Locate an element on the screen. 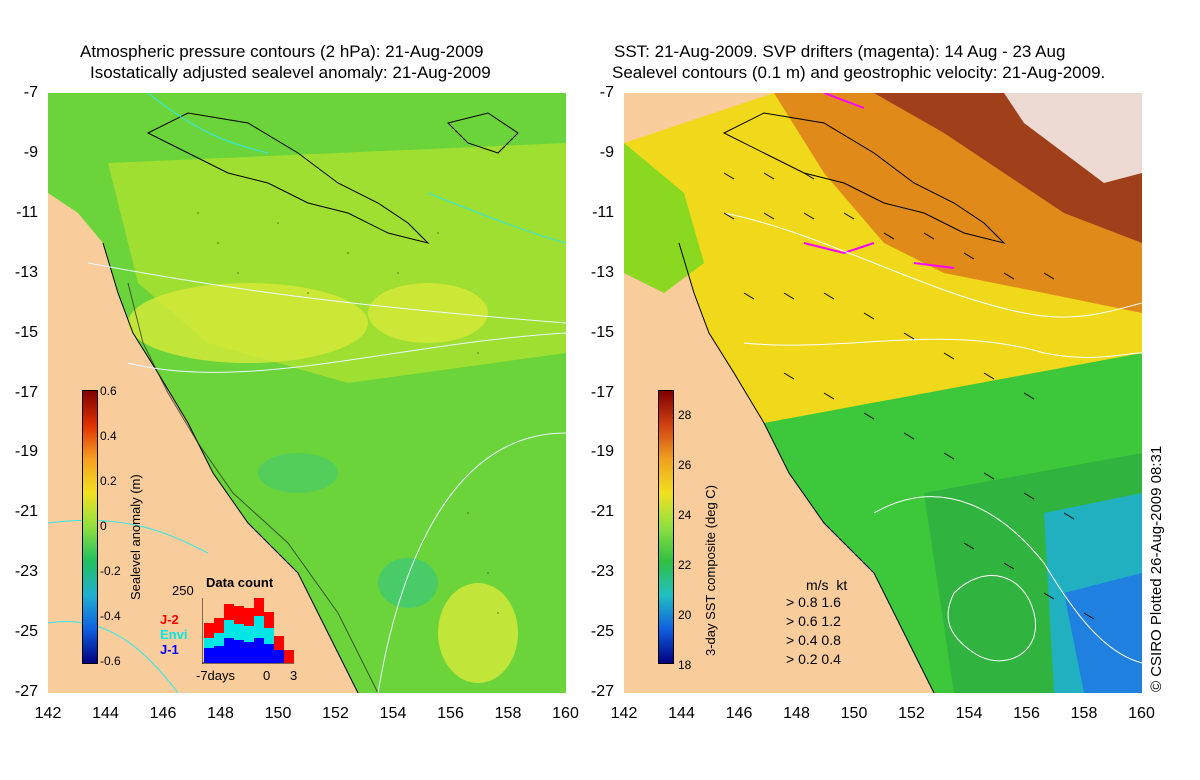 This screenshot has width=1200, height=780. colorbar-tick-label: 0.4 is located at coordinates (108, 436).